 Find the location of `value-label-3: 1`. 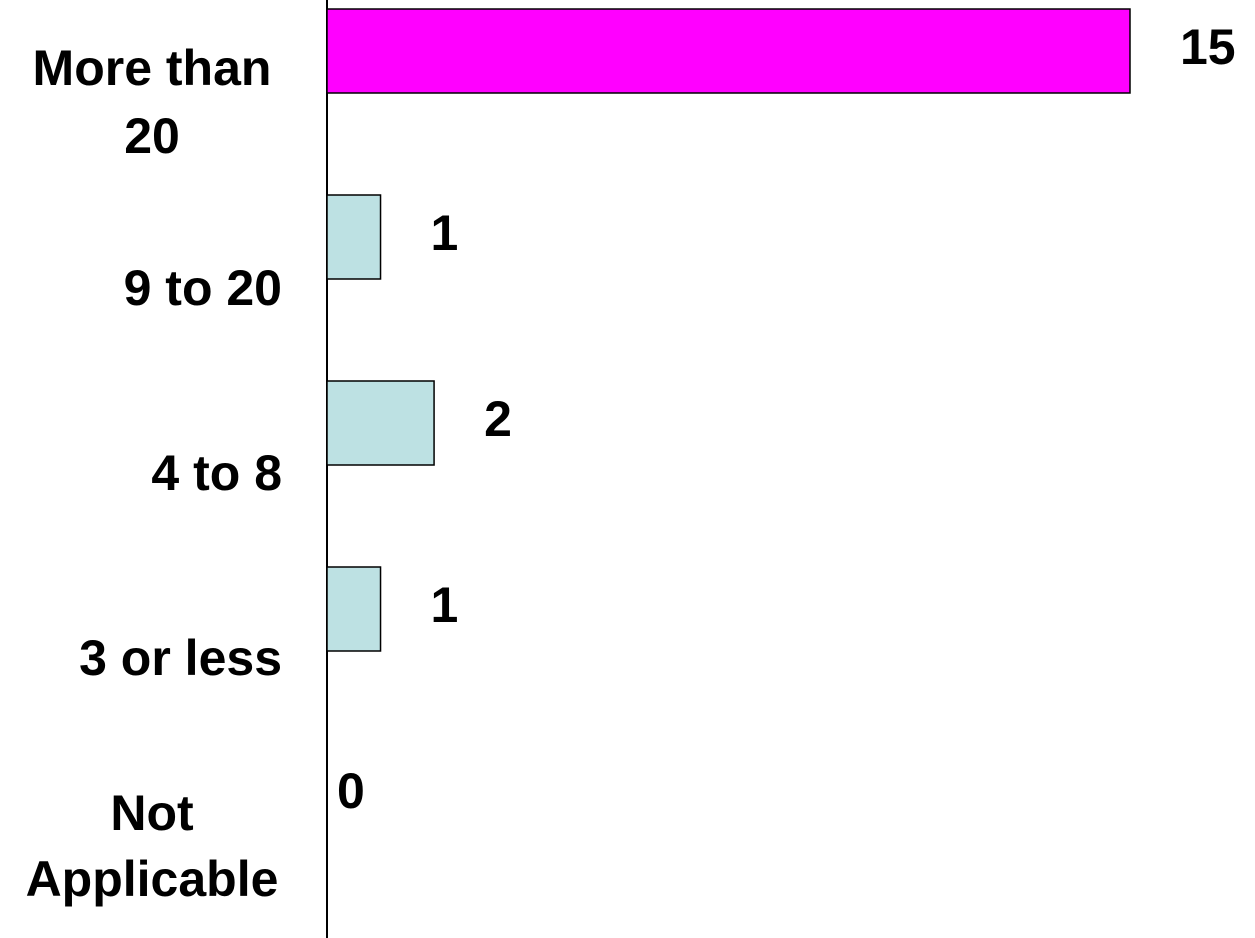

value-label-3: 1 is located at coordinates (445, 605).